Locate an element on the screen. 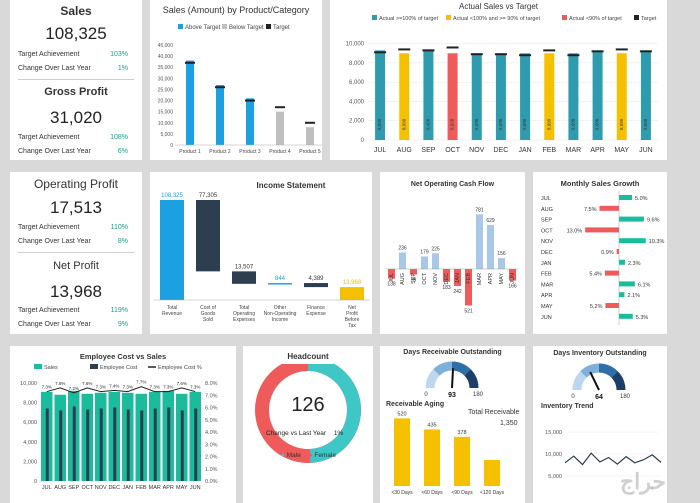  y-tick-label: 0 is located at coordinates (35, 482).